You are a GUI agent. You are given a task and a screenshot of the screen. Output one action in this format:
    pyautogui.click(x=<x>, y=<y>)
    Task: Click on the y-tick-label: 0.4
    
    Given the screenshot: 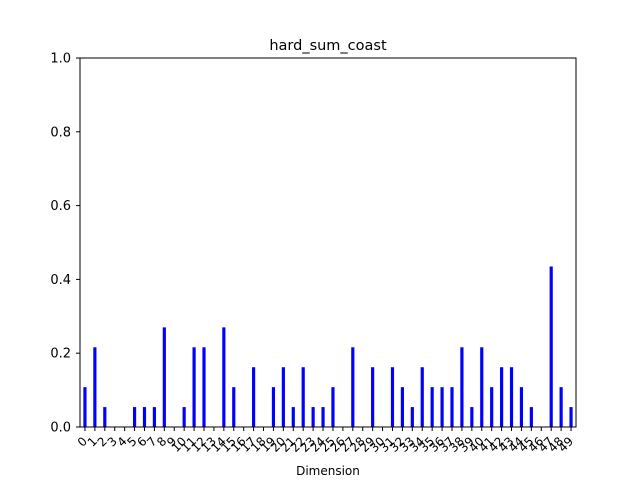 What is the action you would take?
    pyautogui.click(x=60, y=280)
    